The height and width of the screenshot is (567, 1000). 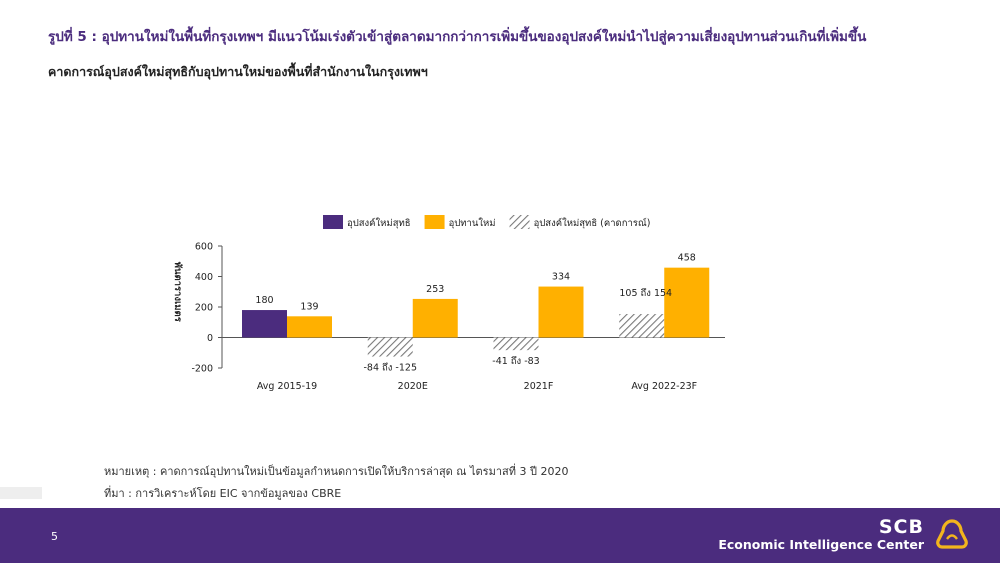 I want to click on y-axis-title: พันตารางเมตร, so click(x=177, y=292).